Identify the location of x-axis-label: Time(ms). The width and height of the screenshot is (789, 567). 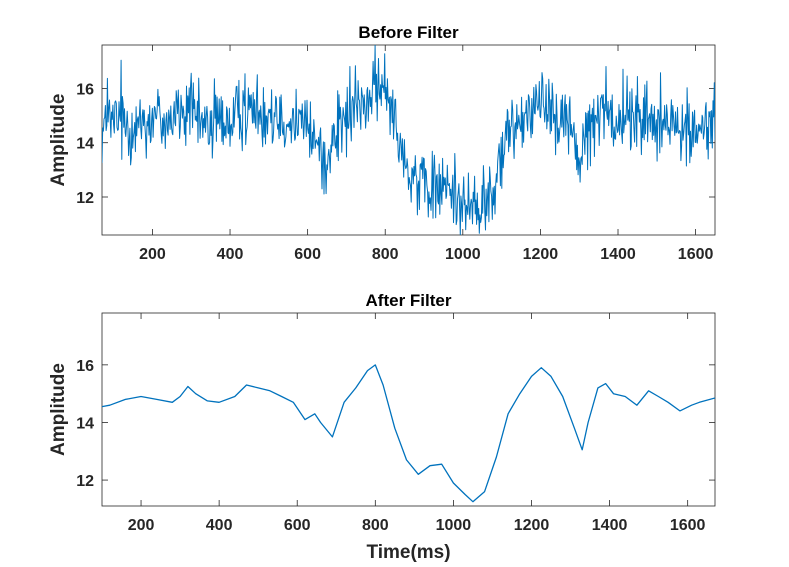
(408, 552).